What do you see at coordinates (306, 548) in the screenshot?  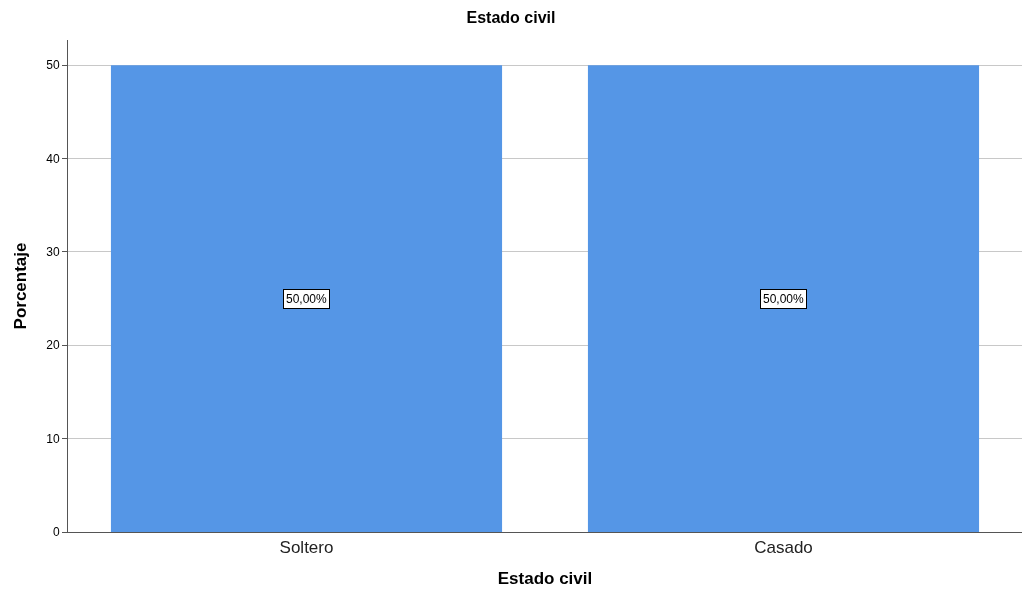 I see `x-tick-label: Soltero` at bounding box center [306, 548].